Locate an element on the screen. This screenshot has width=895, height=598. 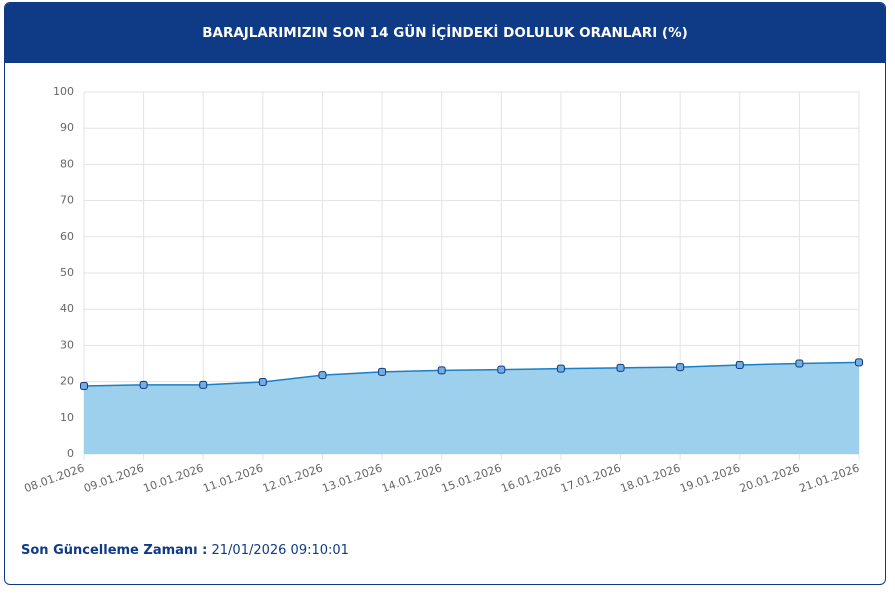
x-tick-label: 08.01.2026 is located at coordinates (54, 478).